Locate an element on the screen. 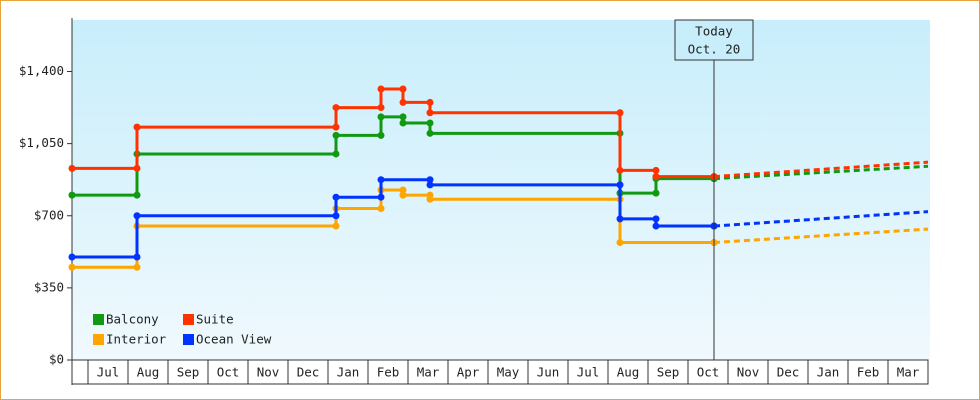 This screenshot has width=980, height=400. x-axis-band is located at coordinates (500, 372).